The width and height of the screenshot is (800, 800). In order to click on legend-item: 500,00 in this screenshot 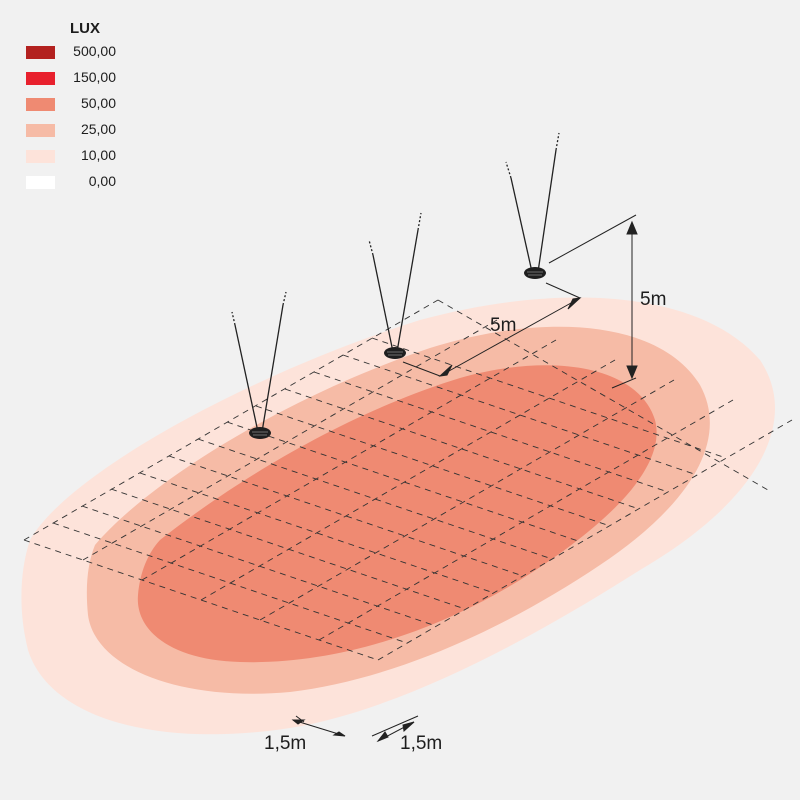, I will do `click(71, 53)`.